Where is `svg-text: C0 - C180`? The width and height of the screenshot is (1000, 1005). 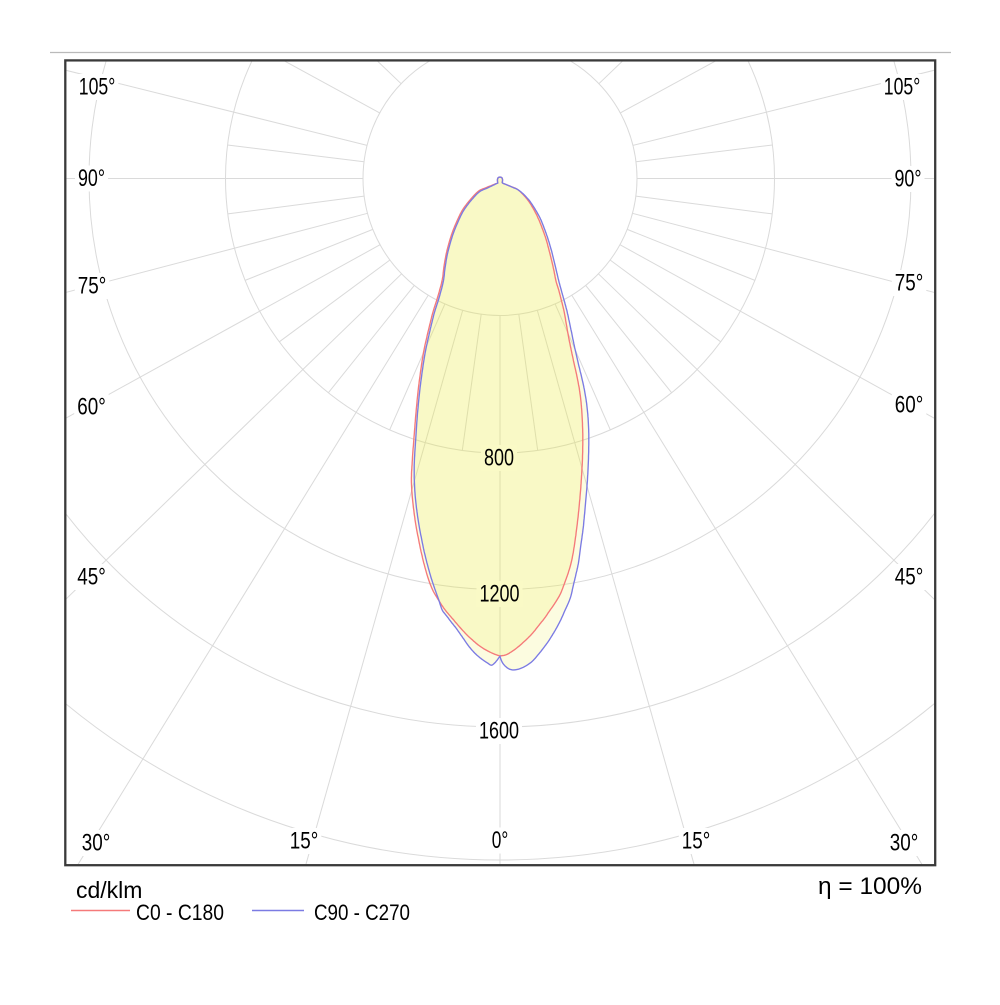 svg-text: C0 - C180 is located at coordinates (180, 912).